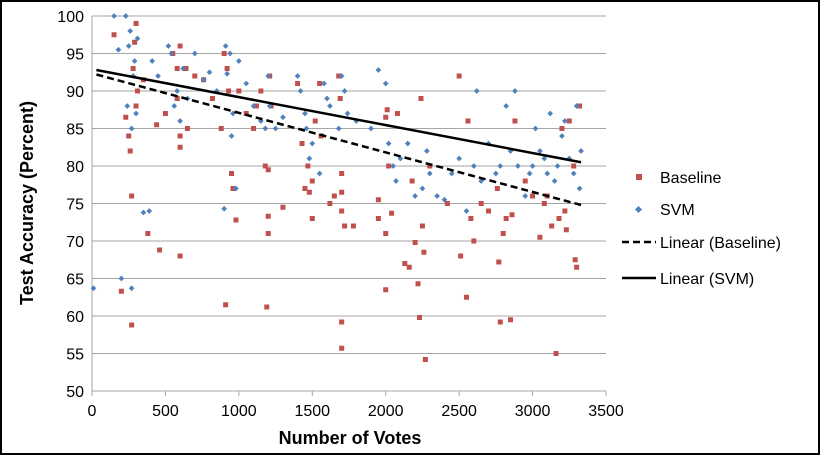 The width and height of the screenshot is (820, 455). Describe the element at coordinates (638, 209) in the screenshot. I see `legend-marker-svm` at that location.